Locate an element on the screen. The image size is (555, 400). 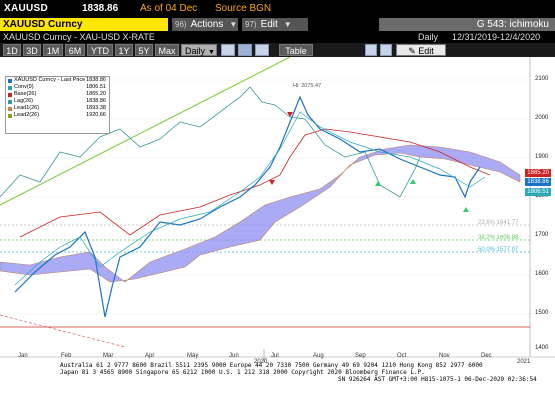
range-6m-button: 6M is located at coordinates (75, 50).